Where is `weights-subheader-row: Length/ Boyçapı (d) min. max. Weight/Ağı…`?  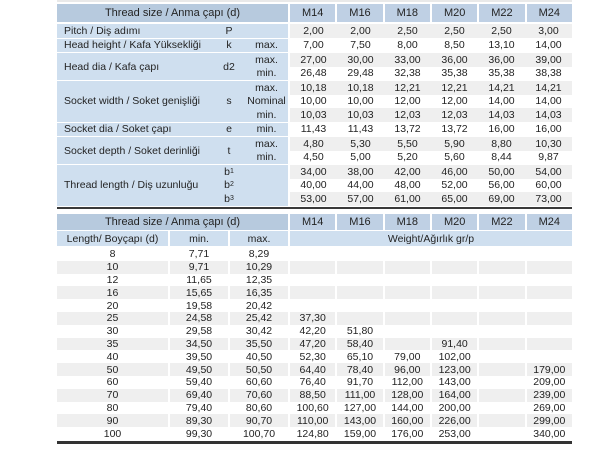 weights-subheader-row: Length/ Boyçapı (d) min. max. Weight/Ağı… is located at coordinates (314, 238).